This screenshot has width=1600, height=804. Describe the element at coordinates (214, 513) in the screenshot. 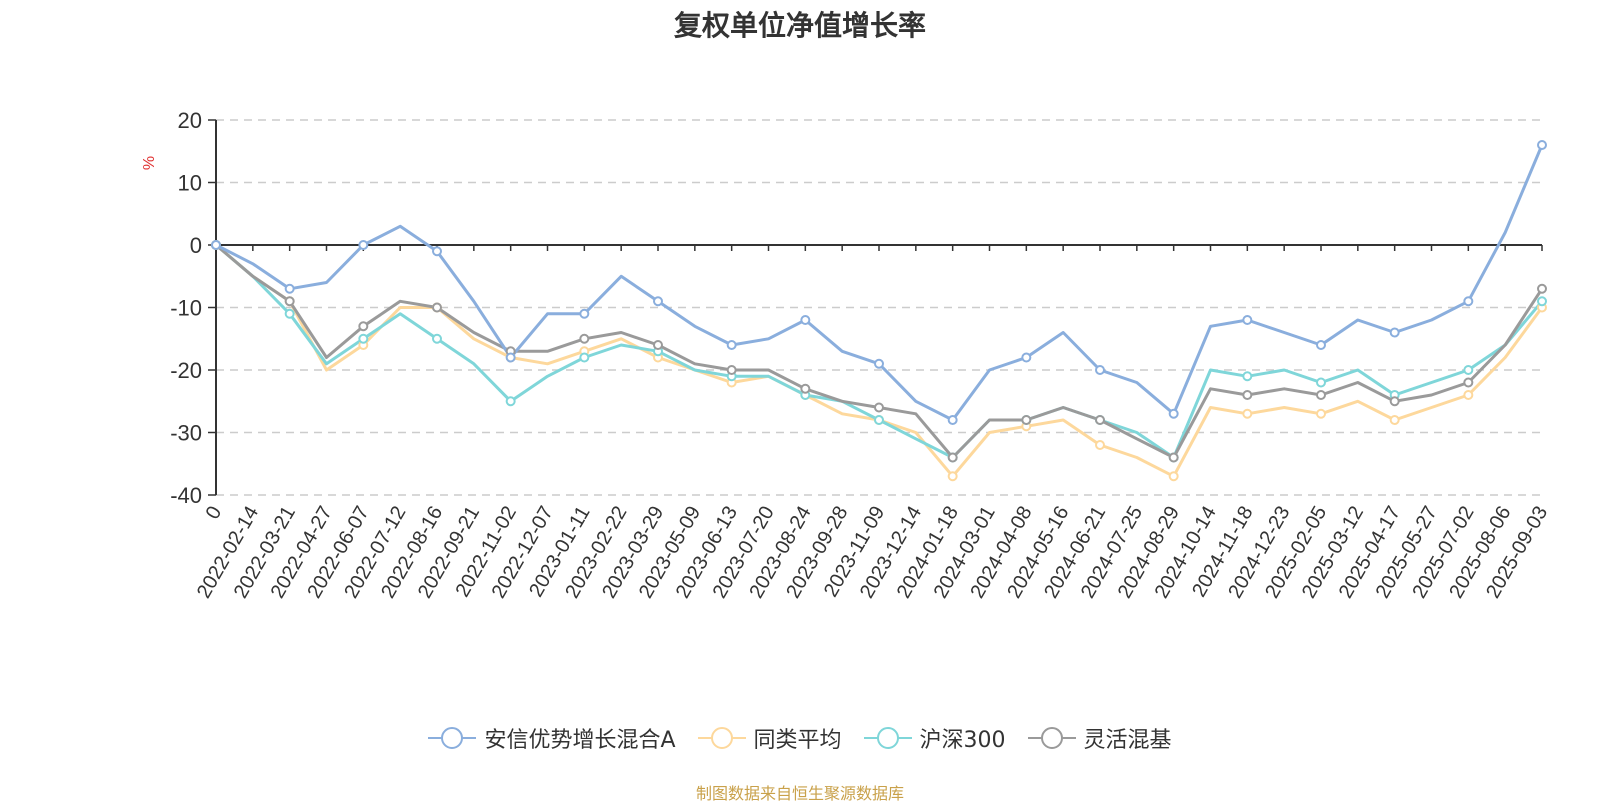

I see `x-tick-label: 0` at that location.